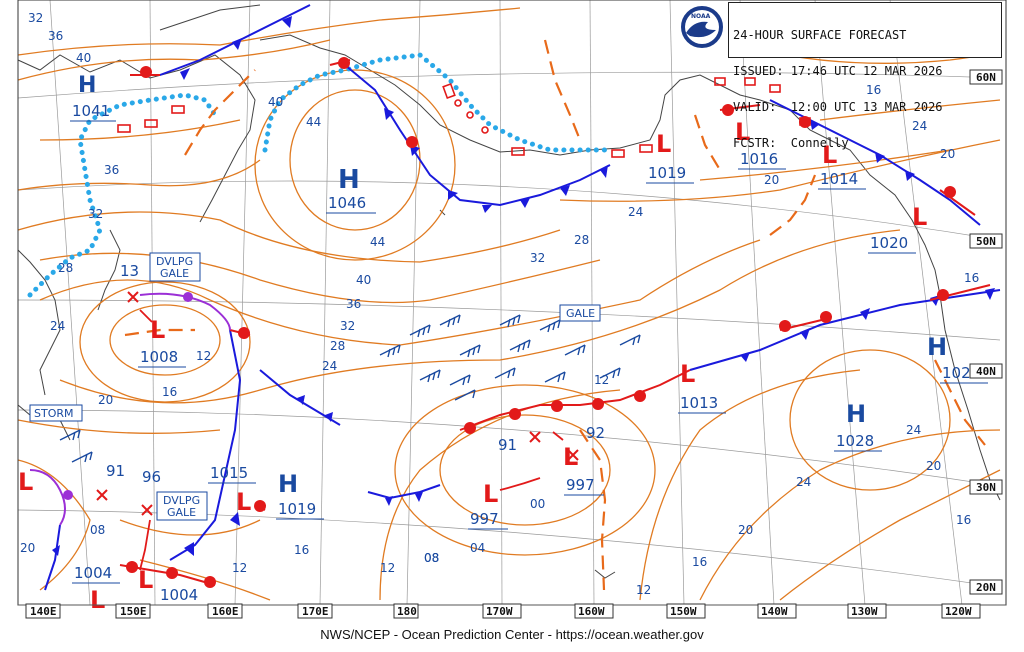 The image size is (1024, 652). What do you see at coordinates (759, 159) in the screenshot?
I see `pressure-value: 1016` at bounding box center [759, 159].